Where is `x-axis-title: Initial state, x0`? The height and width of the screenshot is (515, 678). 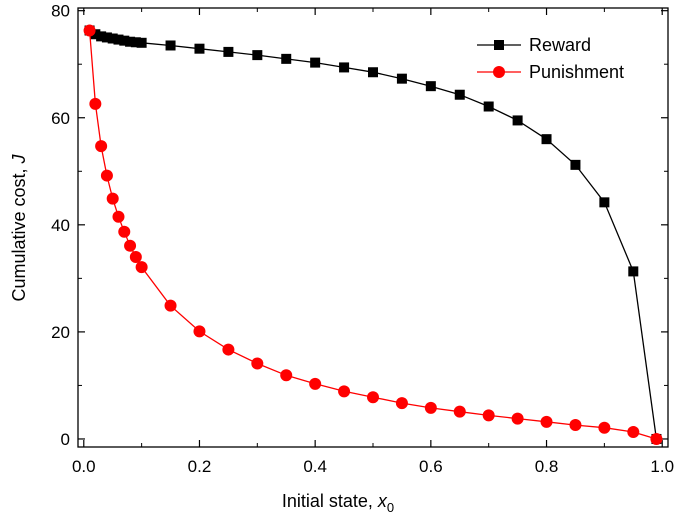 x-axis-title: Initial state, x0 is located at coordinates (338, 503).